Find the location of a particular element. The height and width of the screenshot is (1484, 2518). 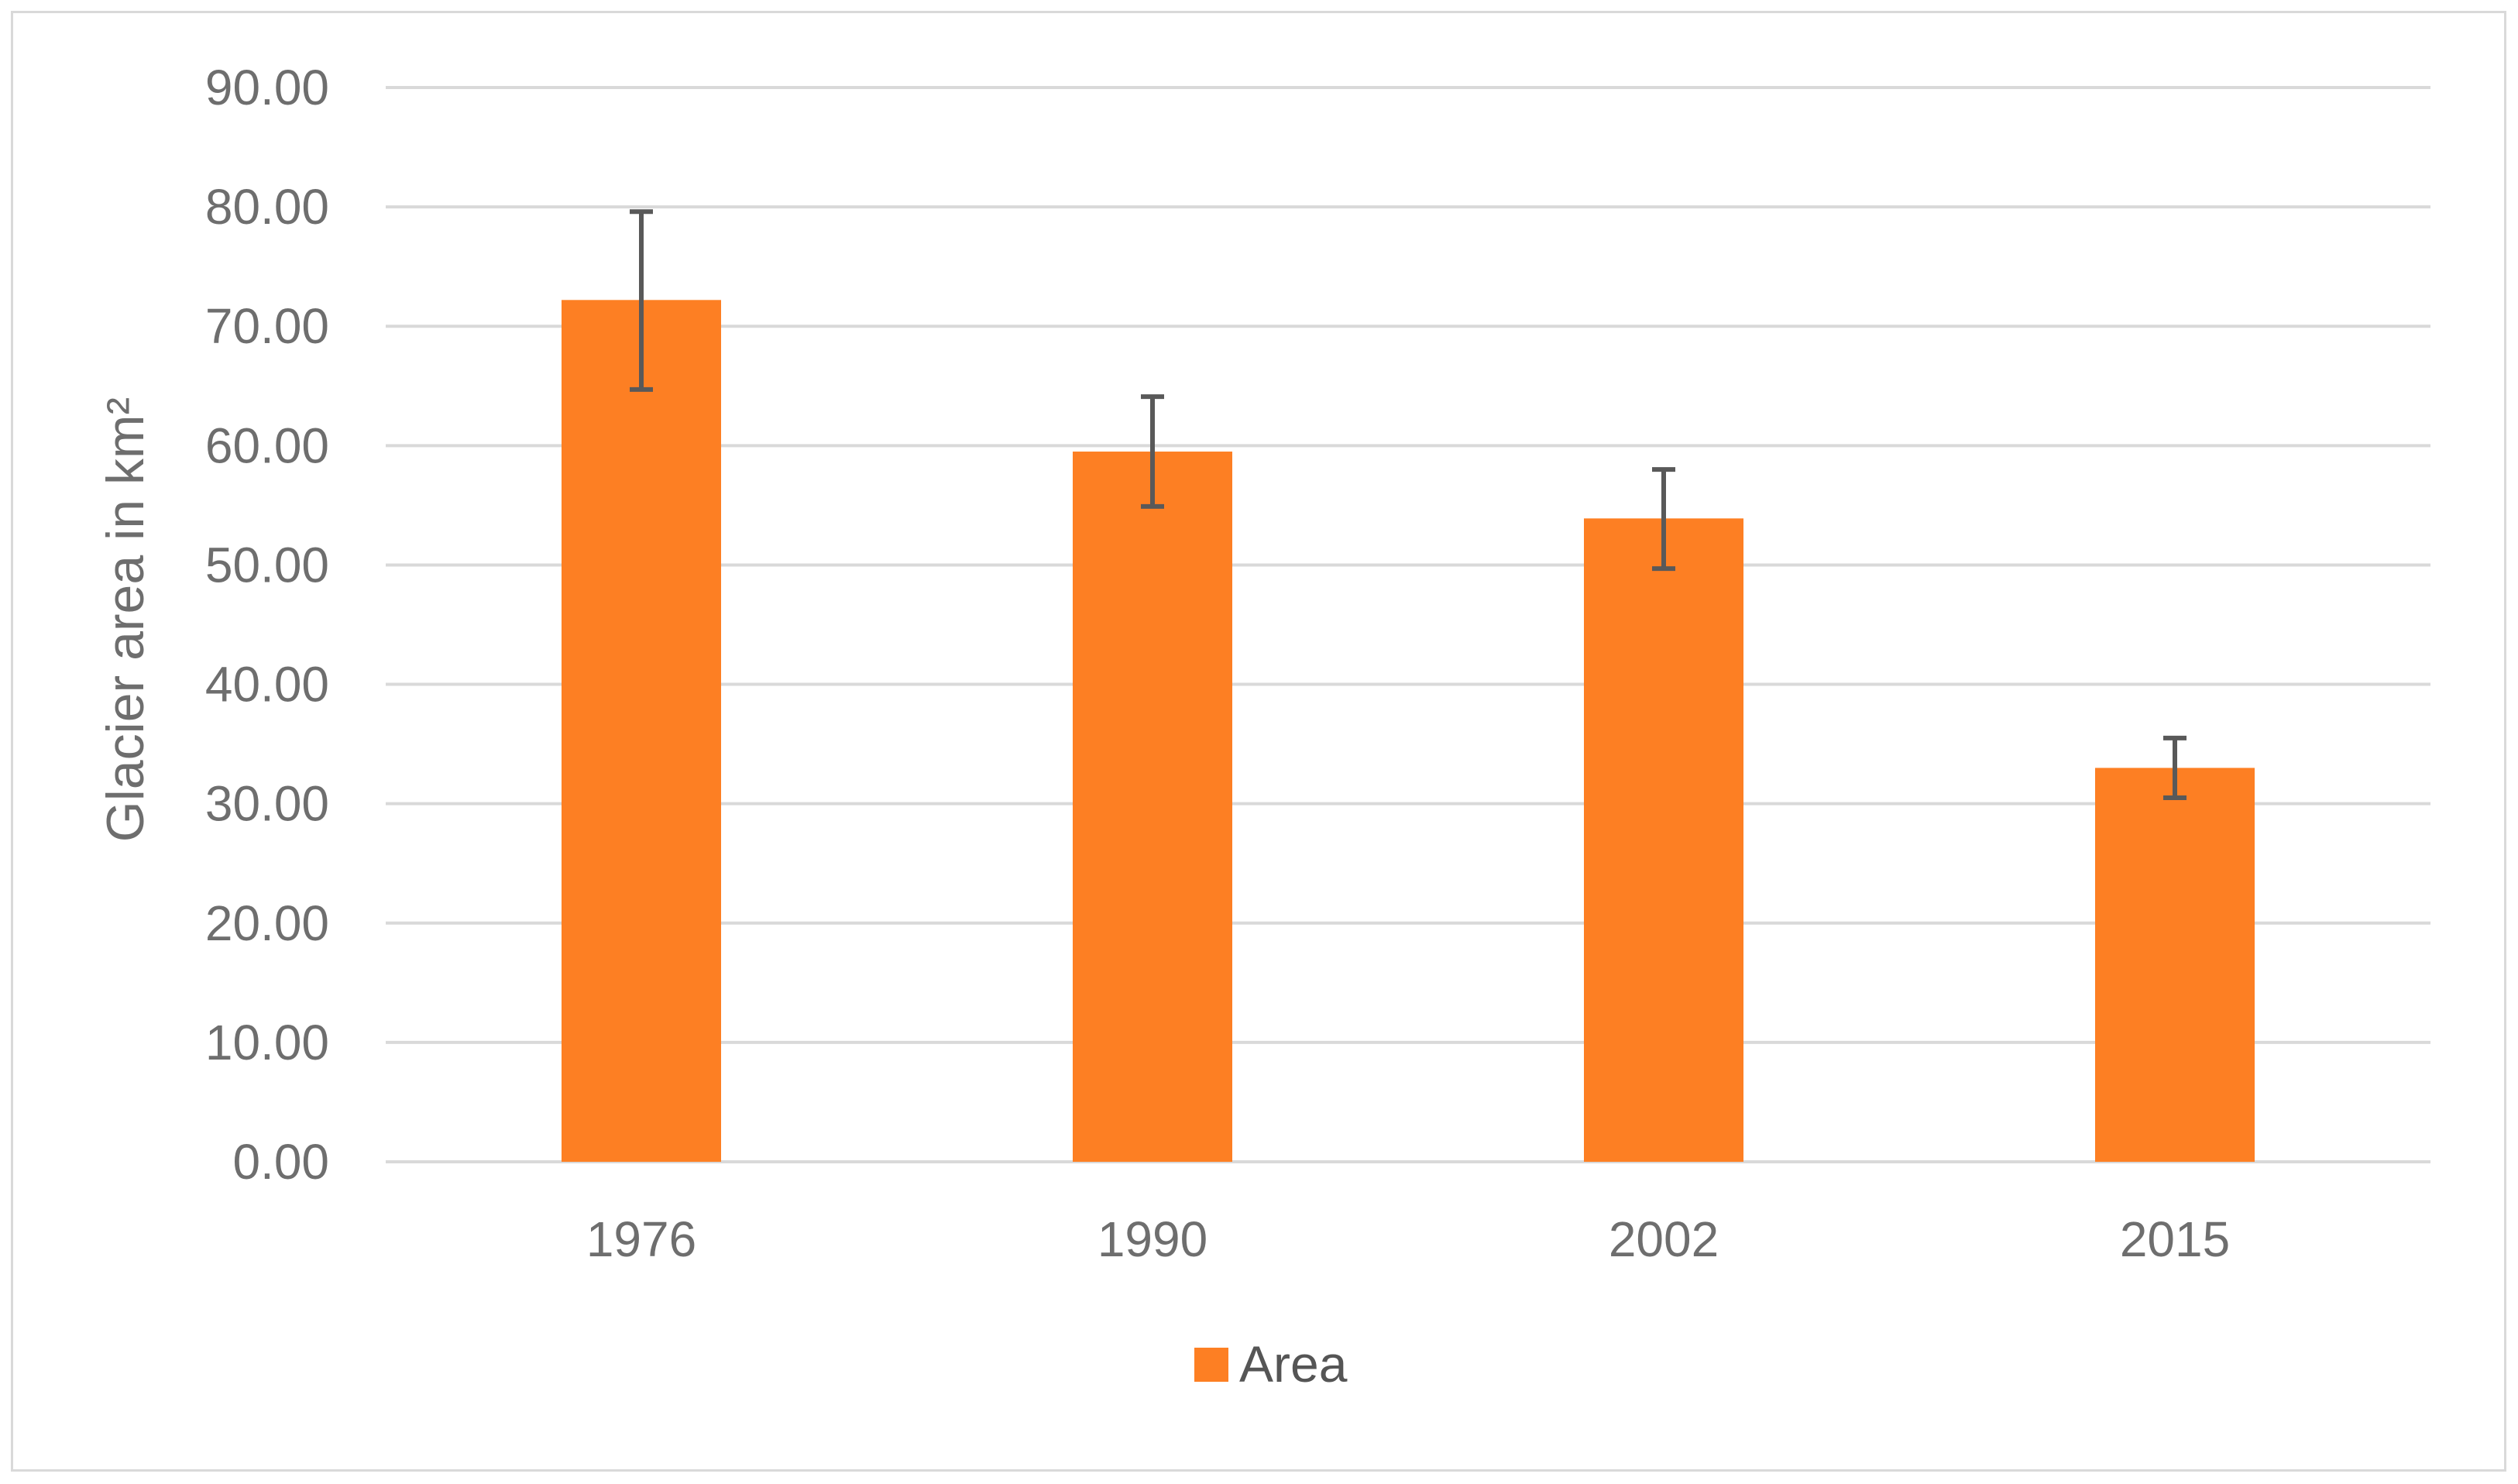

bar-2015 is located at coordinates (2175, 965).